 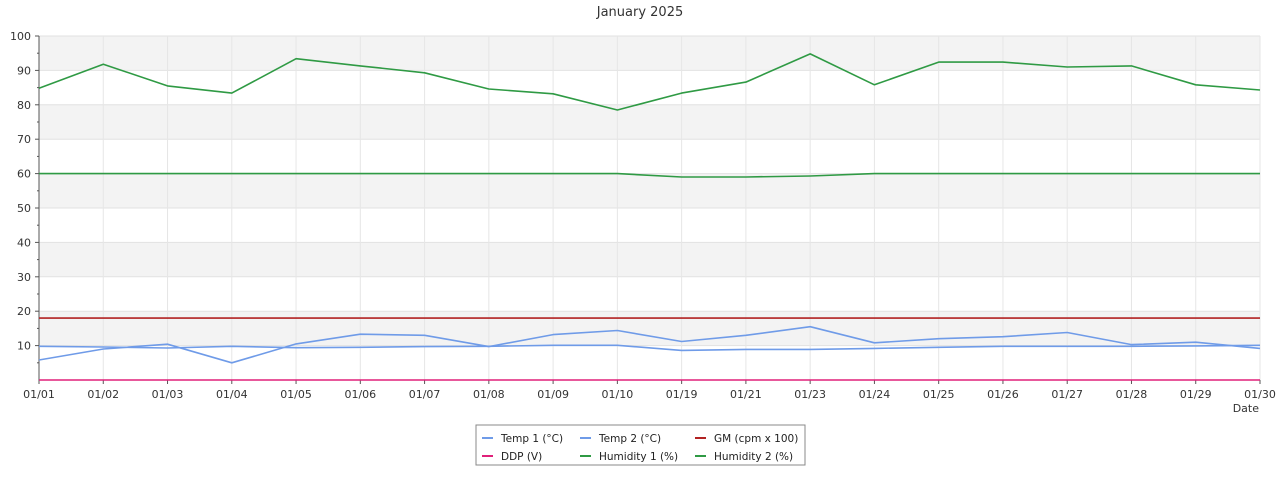 I want to click on x-tick-label: 01/25, so click(x=939, y=394).